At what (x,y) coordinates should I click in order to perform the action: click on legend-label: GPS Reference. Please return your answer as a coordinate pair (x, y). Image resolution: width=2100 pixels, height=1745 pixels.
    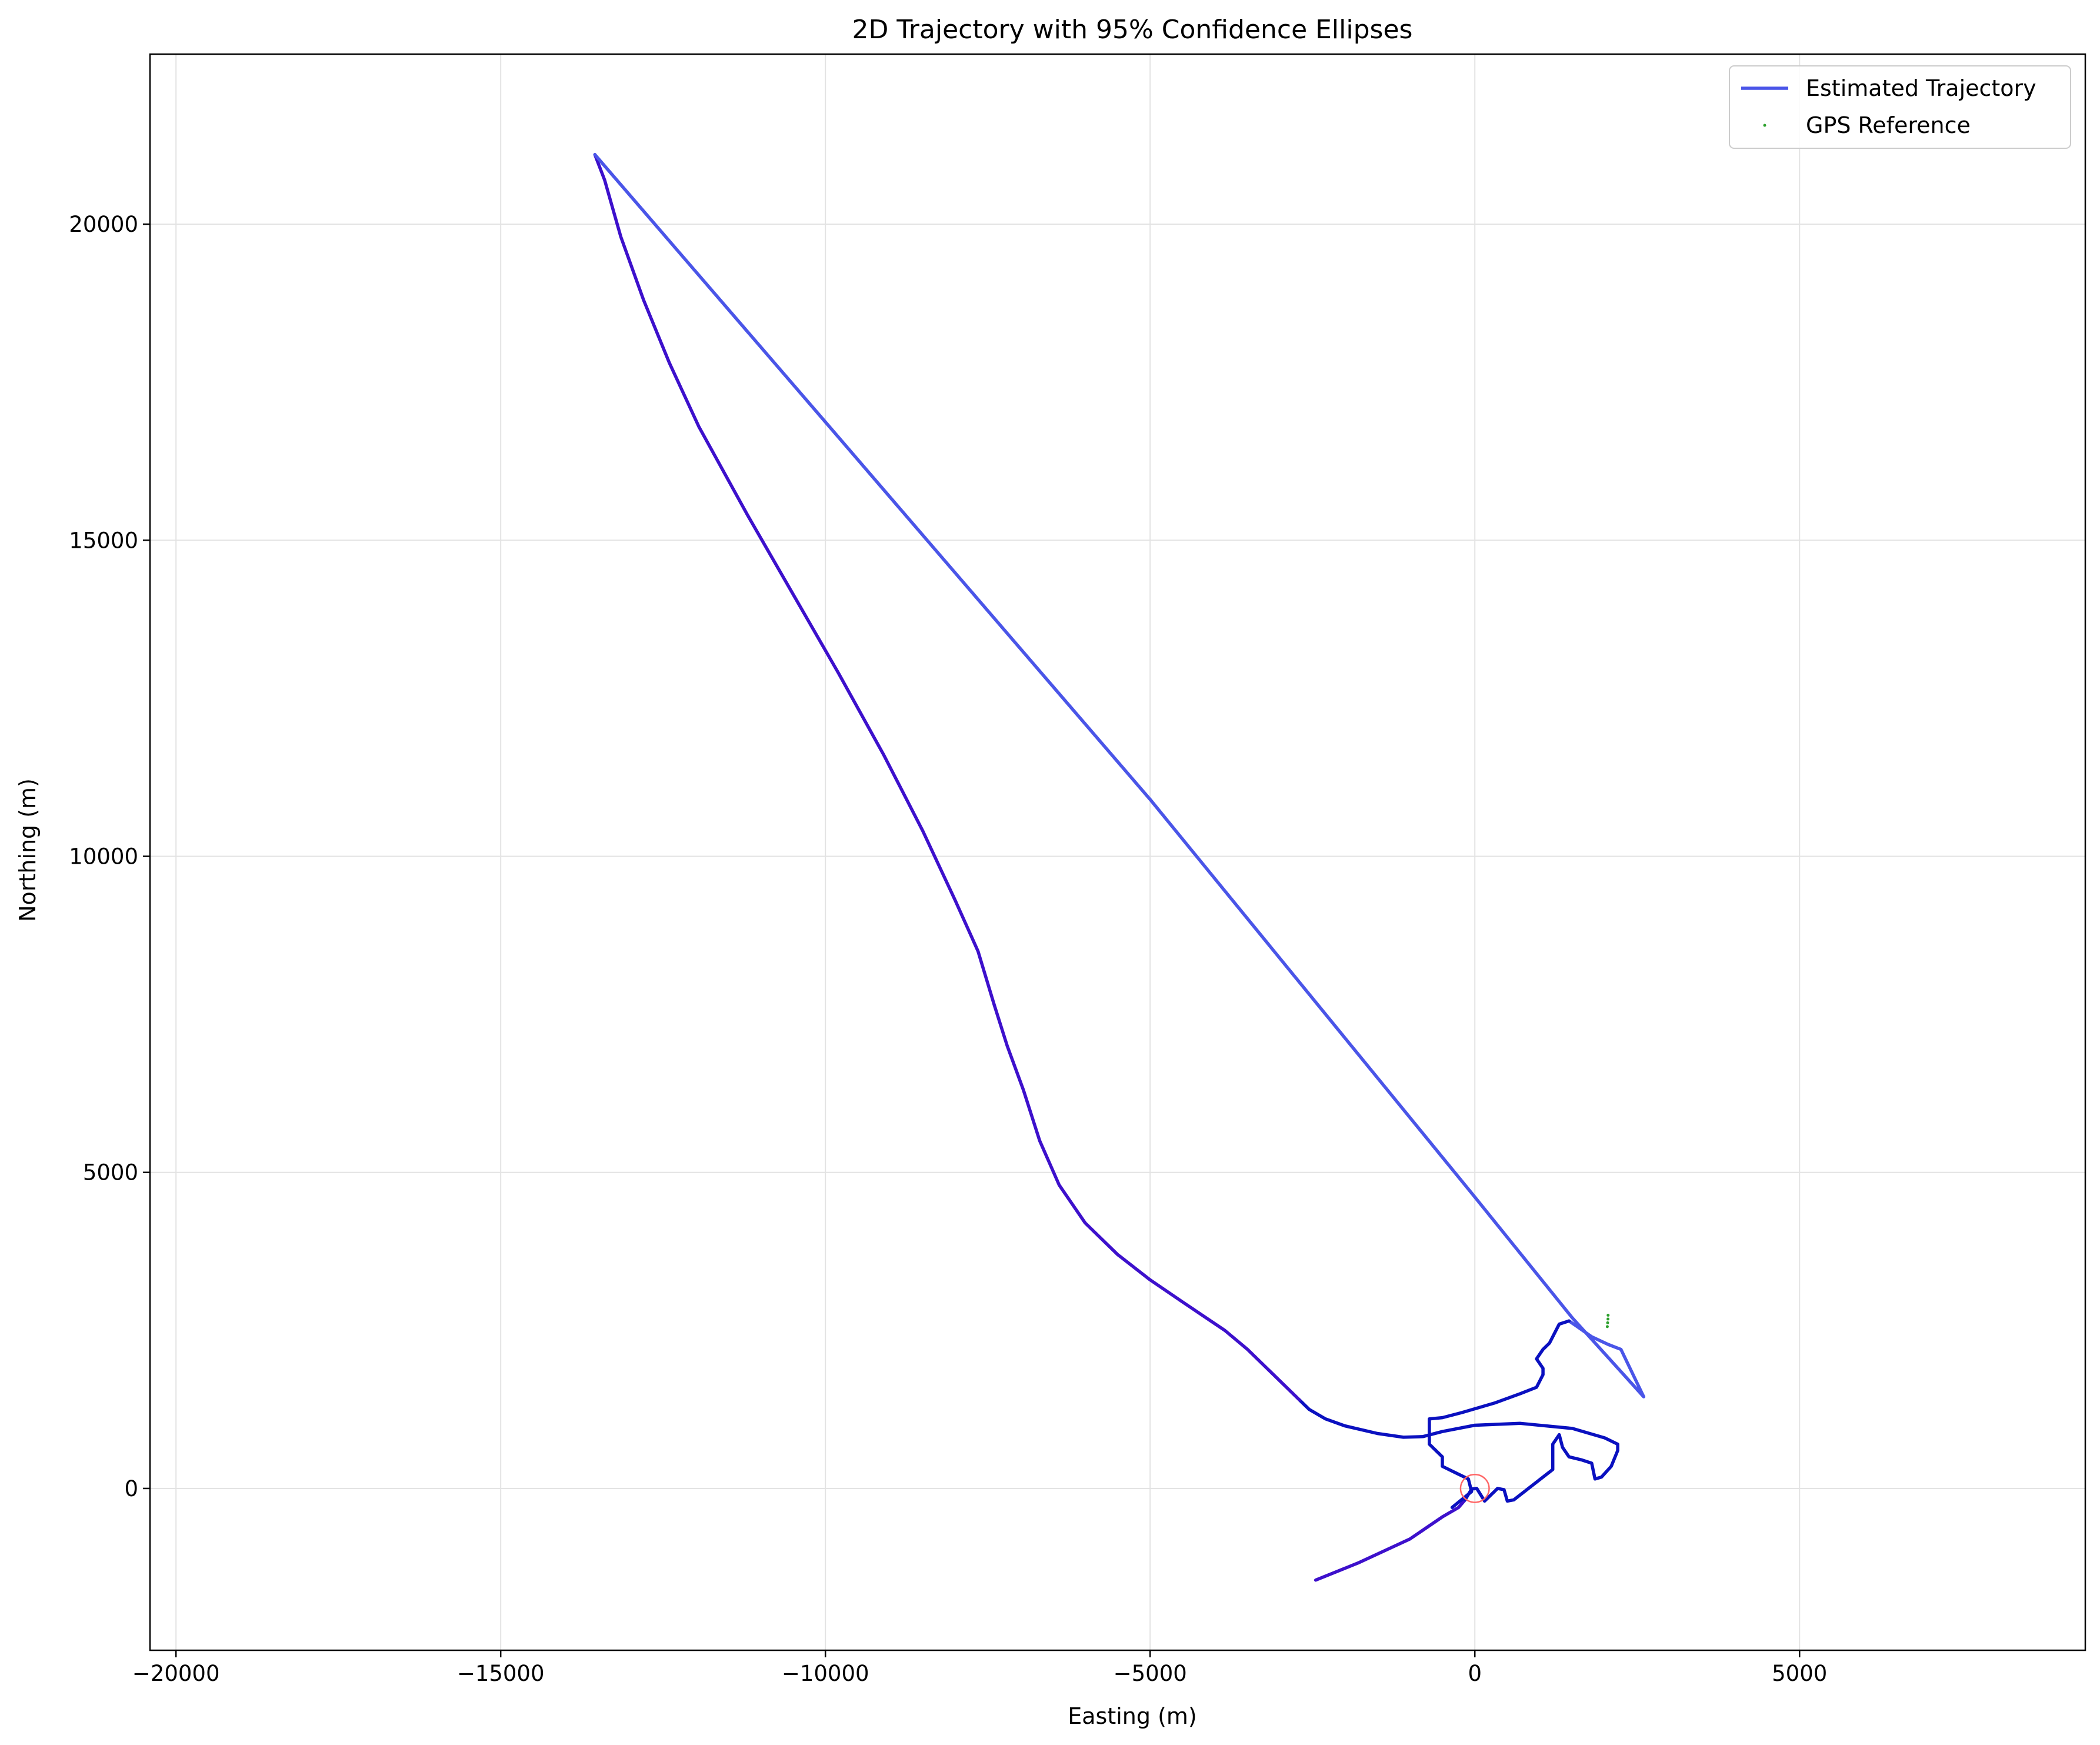
    Looking at the image, I should click on (1888, 125).